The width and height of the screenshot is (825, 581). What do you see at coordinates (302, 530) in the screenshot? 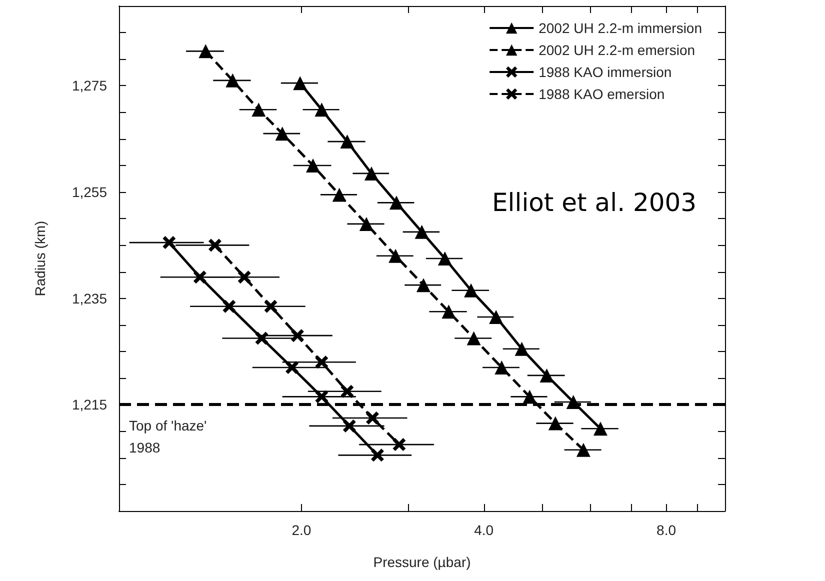
I see `x-tick-label: 2.0` at bounding box center [302, 530].